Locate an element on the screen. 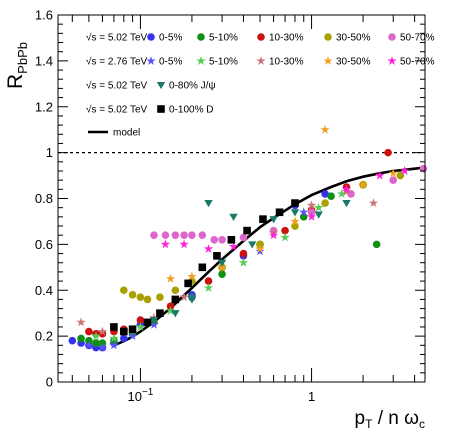 The height and width of the screenshot is (434, 452). y-tick-label: 0.2 is located at coordinates (44, 336).